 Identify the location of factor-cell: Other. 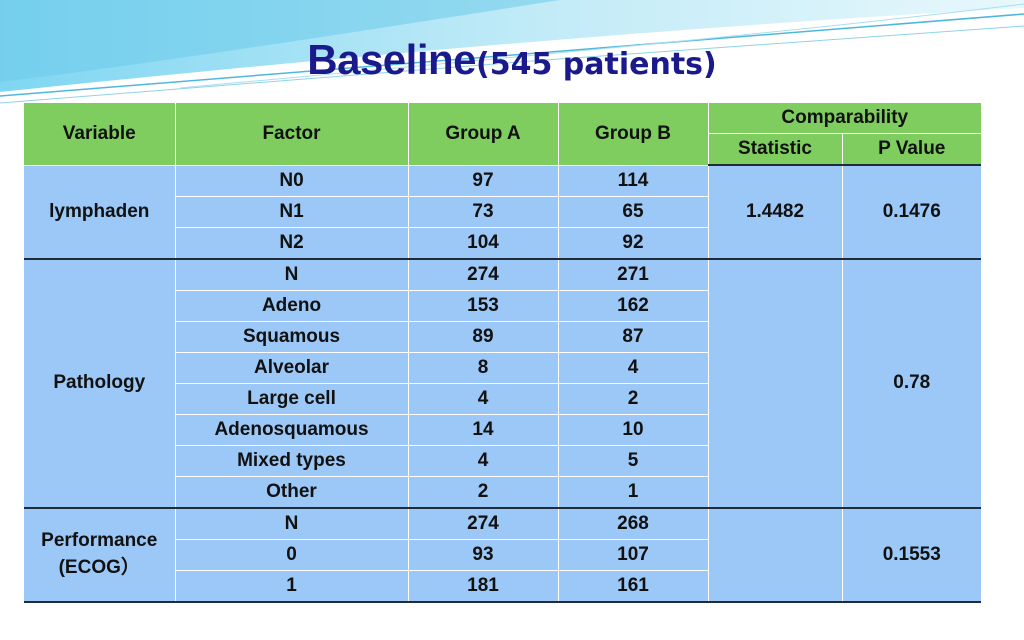
(291, 492).